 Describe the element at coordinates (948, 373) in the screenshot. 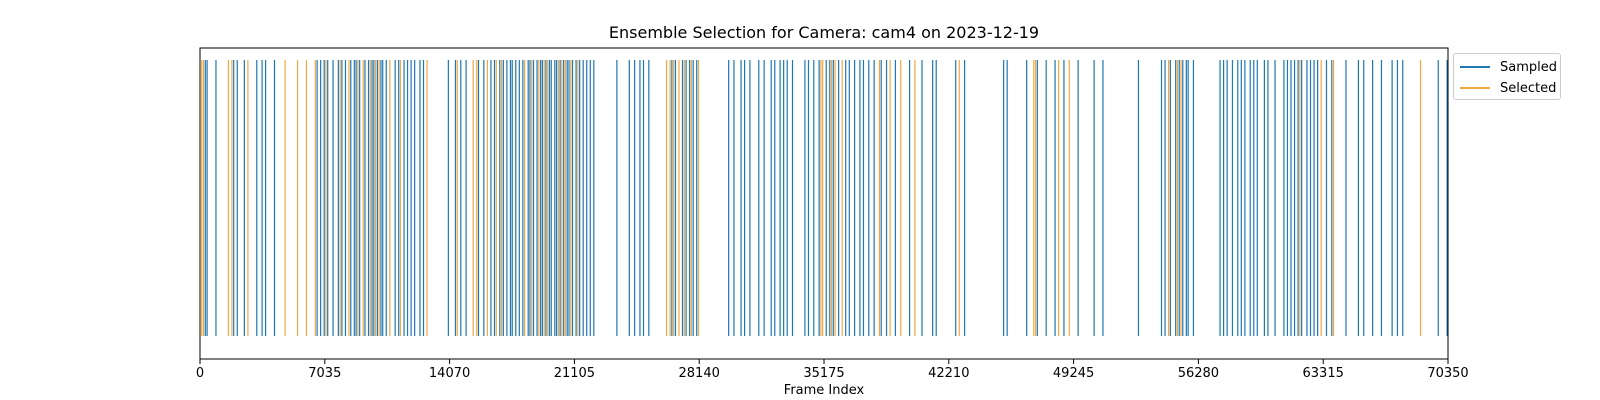

I see `x-tick-label: 42210` at that location.